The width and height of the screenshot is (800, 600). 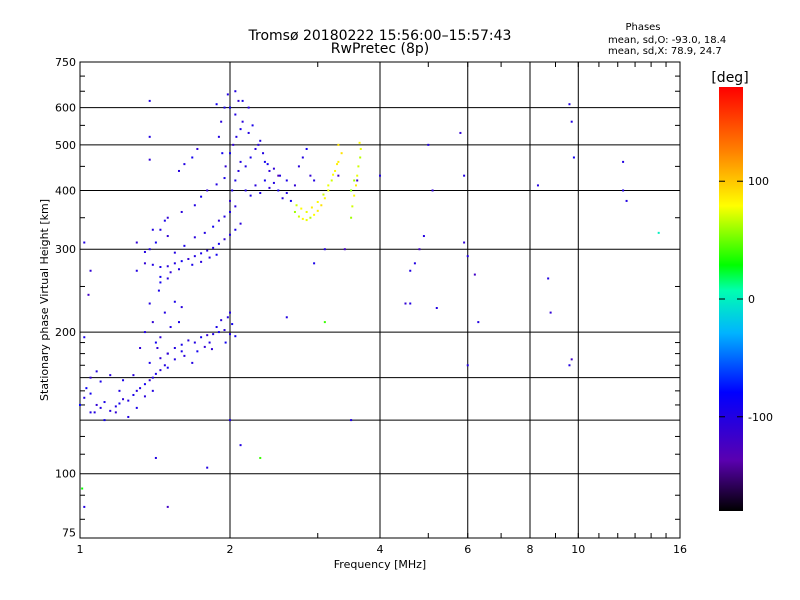 What do you see at coordinates (642, 27) in the screenshot?
I see `stats-heading: Phases` at bounding box center [642, 27].